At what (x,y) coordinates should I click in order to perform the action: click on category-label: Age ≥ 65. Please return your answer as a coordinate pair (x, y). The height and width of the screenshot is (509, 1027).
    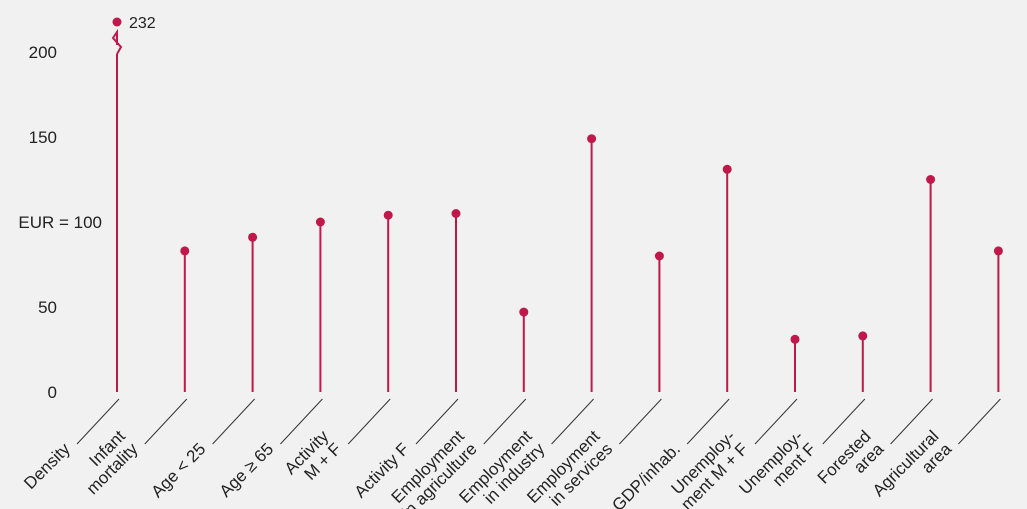
    Looking at the image, I should click on (246, 469).